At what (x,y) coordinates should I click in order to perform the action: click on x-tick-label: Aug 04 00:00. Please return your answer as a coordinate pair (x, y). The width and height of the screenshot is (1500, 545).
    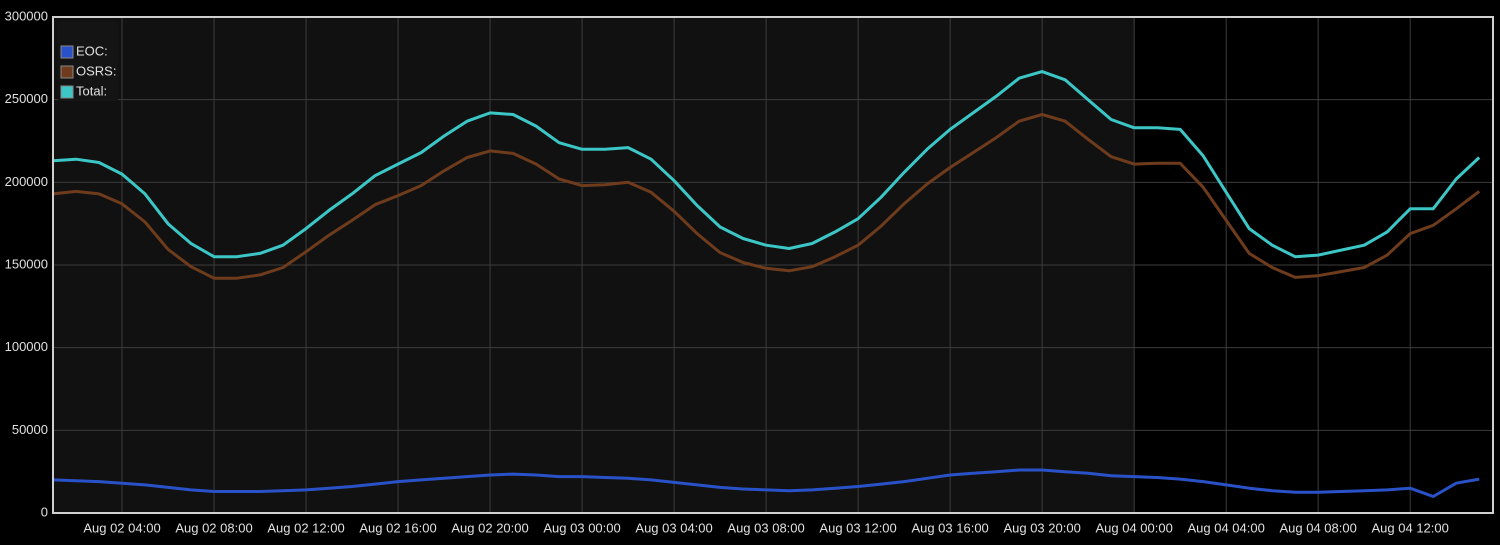
    Looking at the image, I should click on (1133, 527).